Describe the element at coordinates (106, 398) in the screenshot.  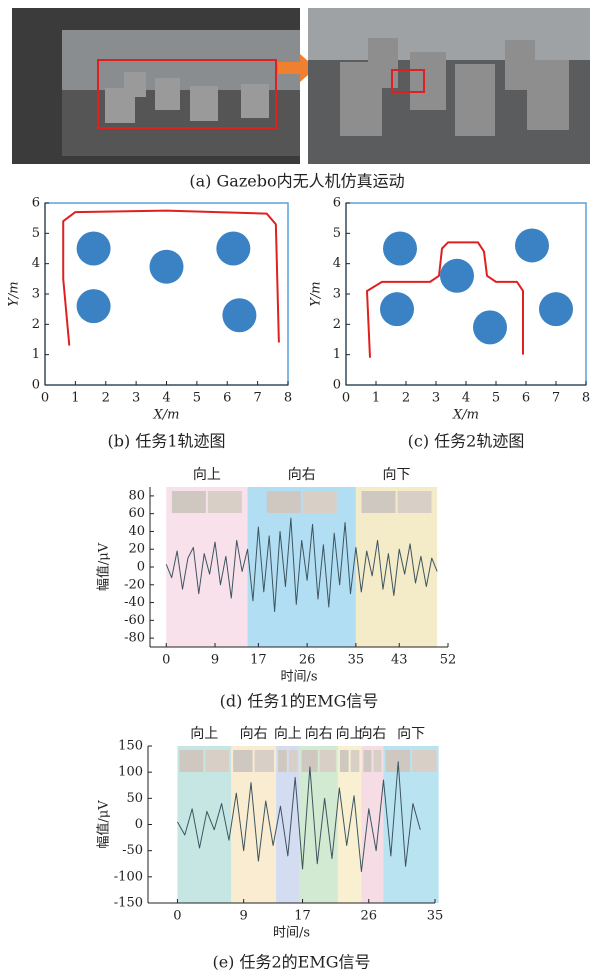
I see `x-tick-label: 2` at that location.